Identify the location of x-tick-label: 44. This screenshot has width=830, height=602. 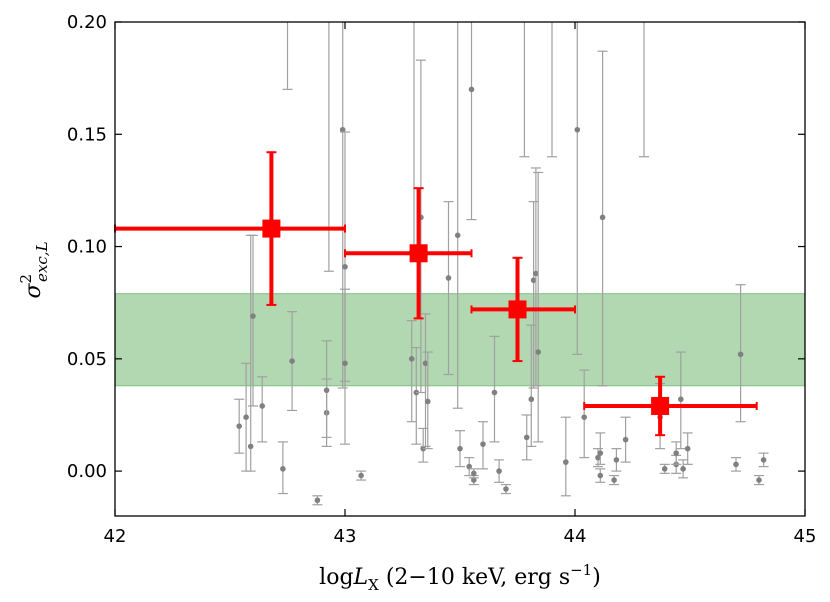
(575, 536).